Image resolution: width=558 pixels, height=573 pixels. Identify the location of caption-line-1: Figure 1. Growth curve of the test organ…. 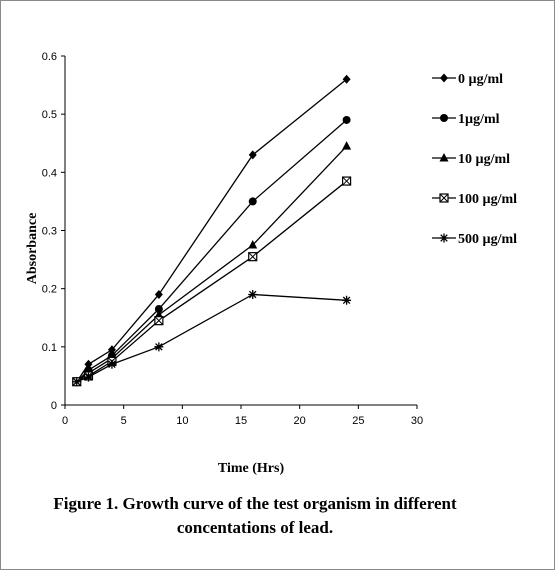
(255, 504).